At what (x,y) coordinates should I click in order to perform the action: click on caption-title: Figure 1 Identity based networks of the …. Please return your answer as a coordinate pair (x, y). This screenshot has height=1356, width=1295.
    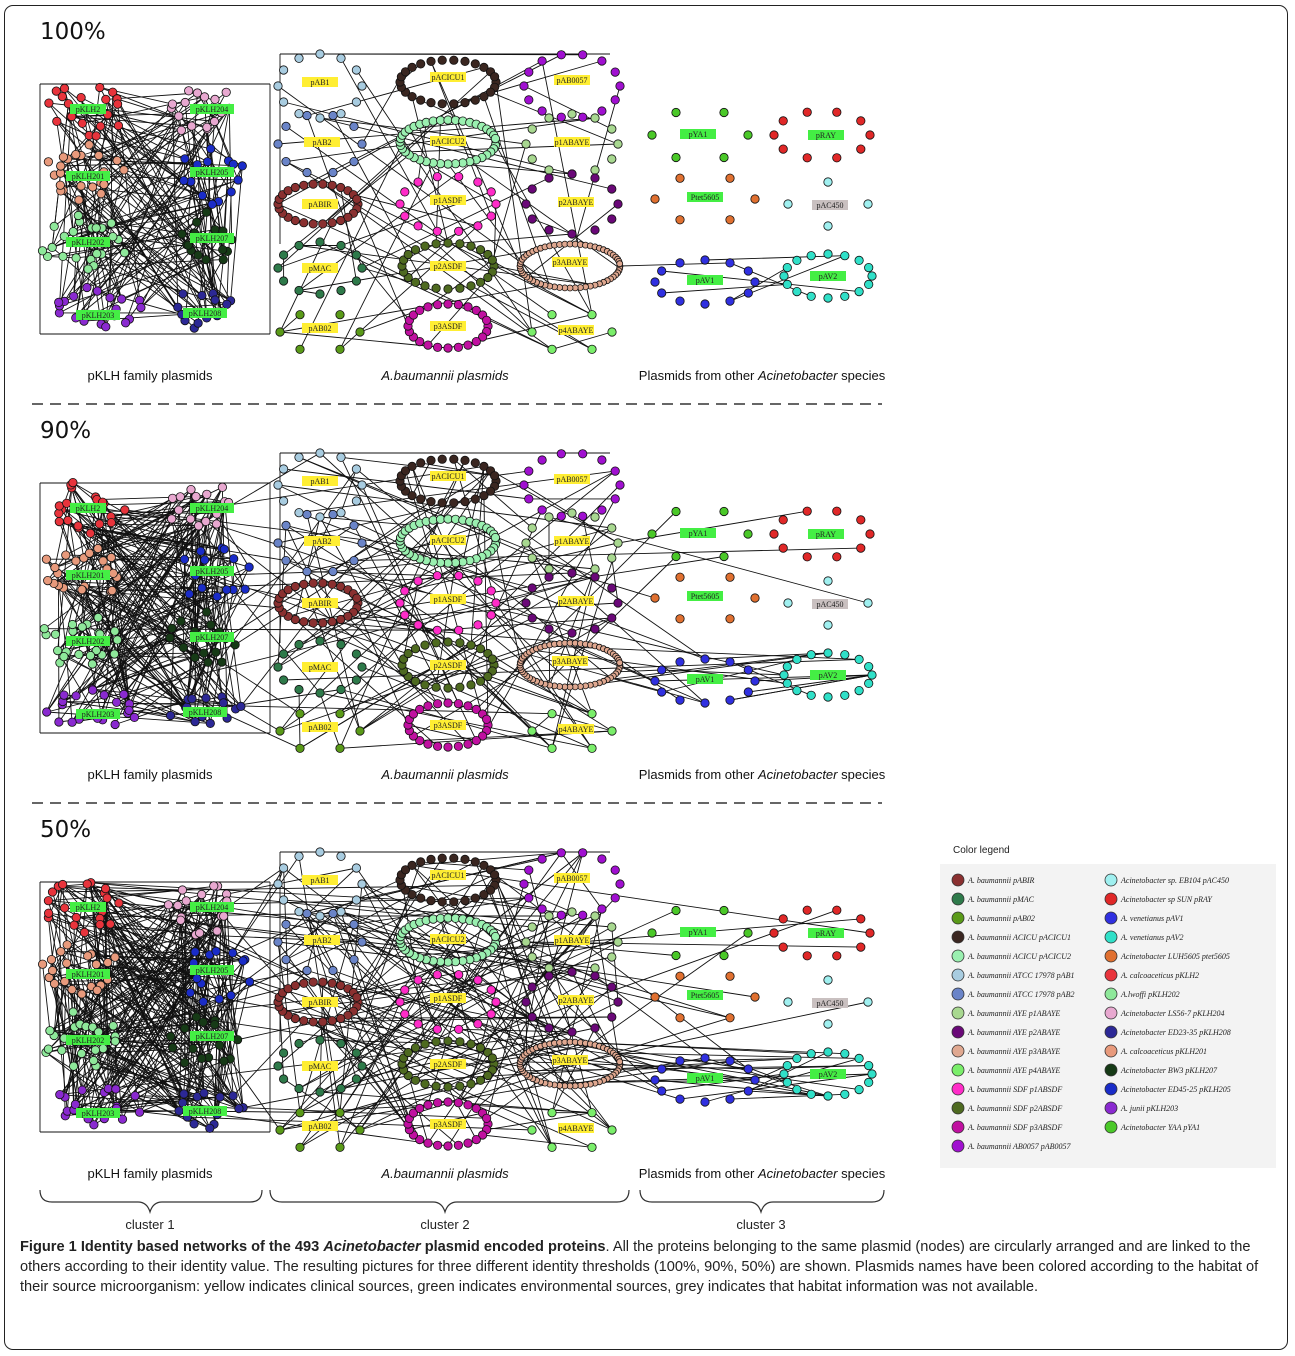
    Looking at the image, I should click on (313, 1247).